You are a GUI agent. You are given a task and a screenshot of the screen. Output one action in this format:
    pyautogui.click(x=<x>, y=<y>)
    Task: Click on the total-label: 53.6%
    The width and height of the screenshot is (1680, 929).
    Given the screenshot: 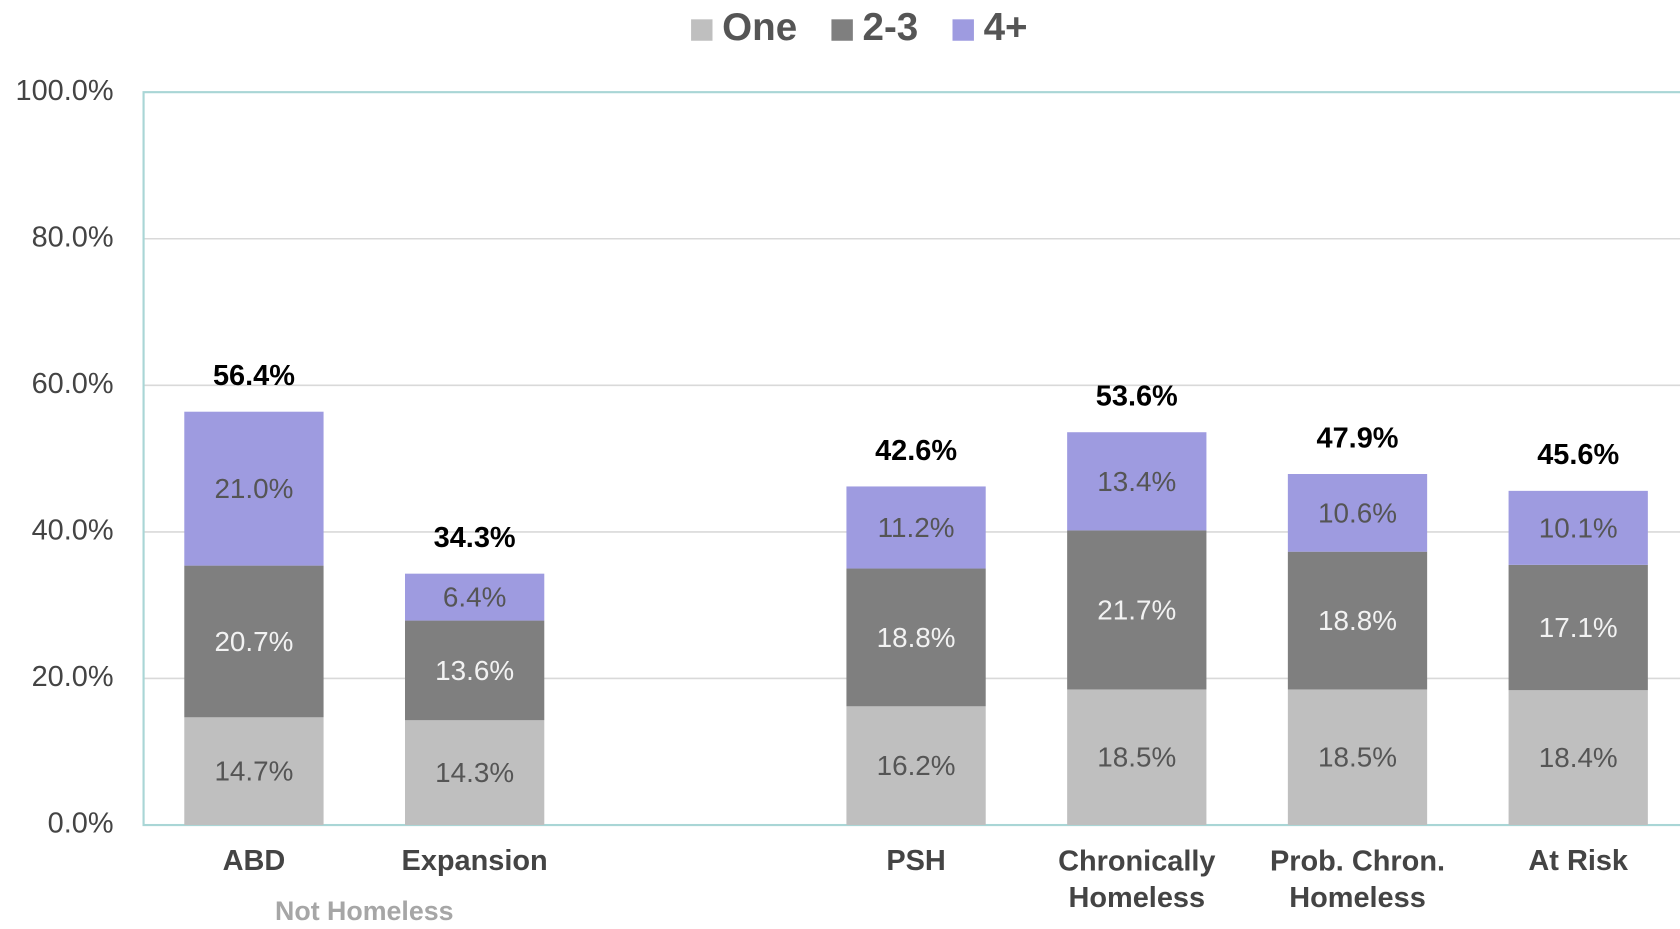 What is the action you would take?
    pyautogui.click(x=1137, y=397)
    